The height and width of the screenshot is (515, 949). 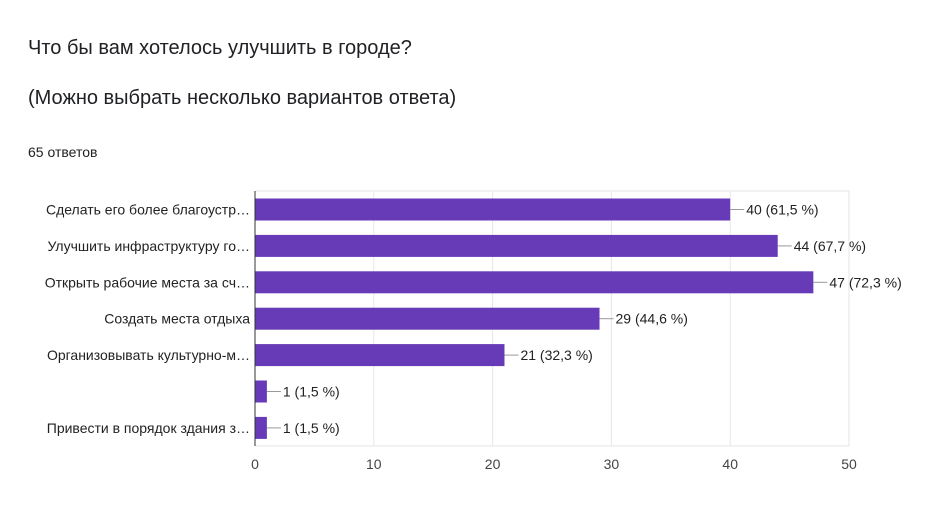 I want to click on question-title: Что бы вам хотелось улучшить в городе?, so click(x=220, y=48).